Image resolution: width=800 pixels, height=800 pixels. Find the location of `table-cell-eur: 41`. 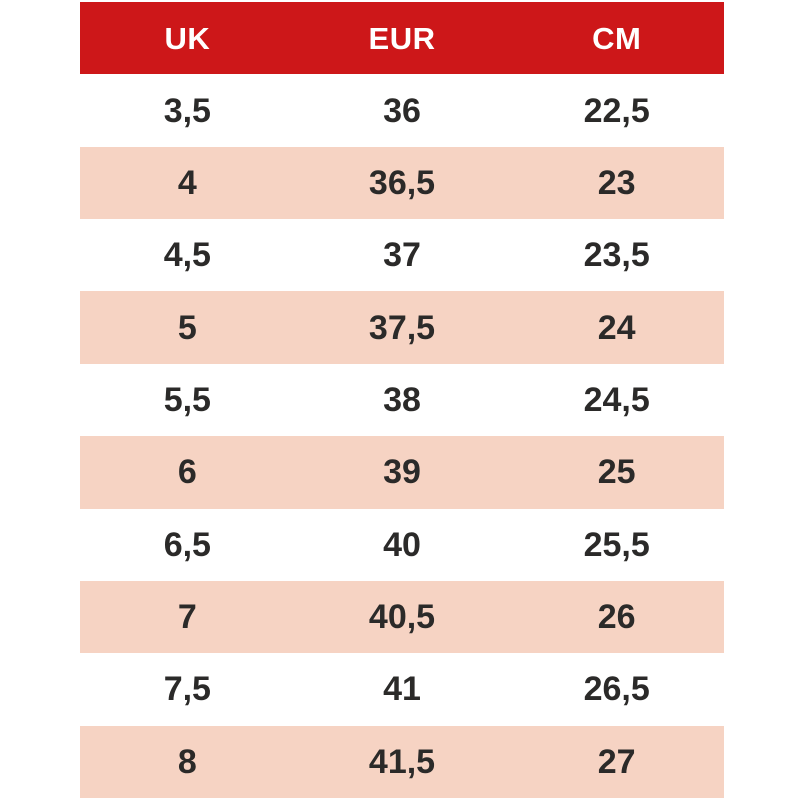

table-cell-eur: 41 is located at coordinates (402, 689).